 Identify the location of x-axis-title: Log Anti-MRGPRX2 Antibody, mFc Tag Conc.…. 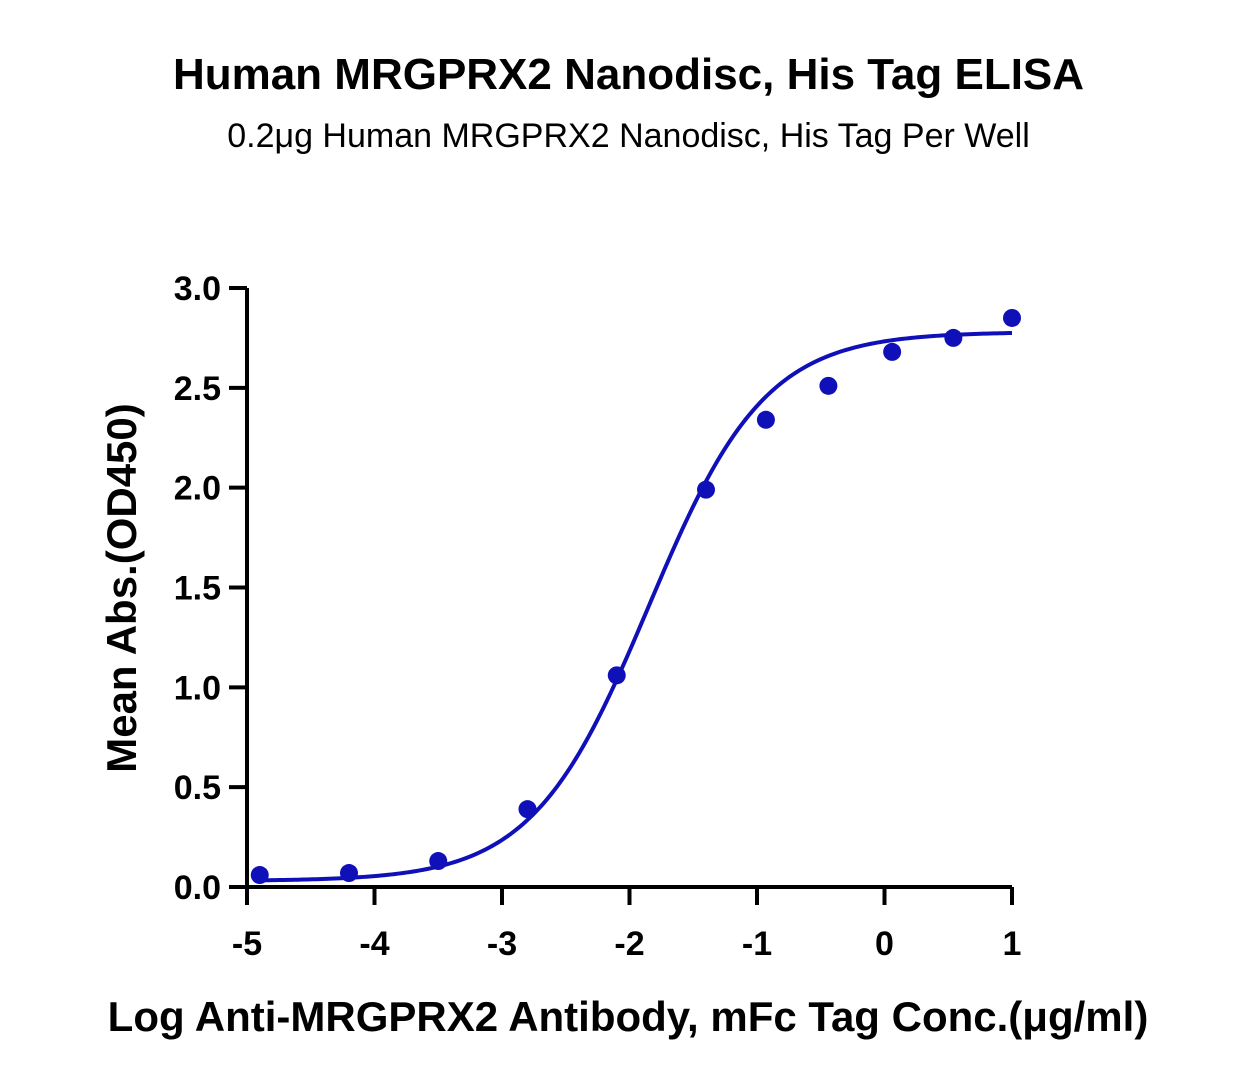
(628, 1016).